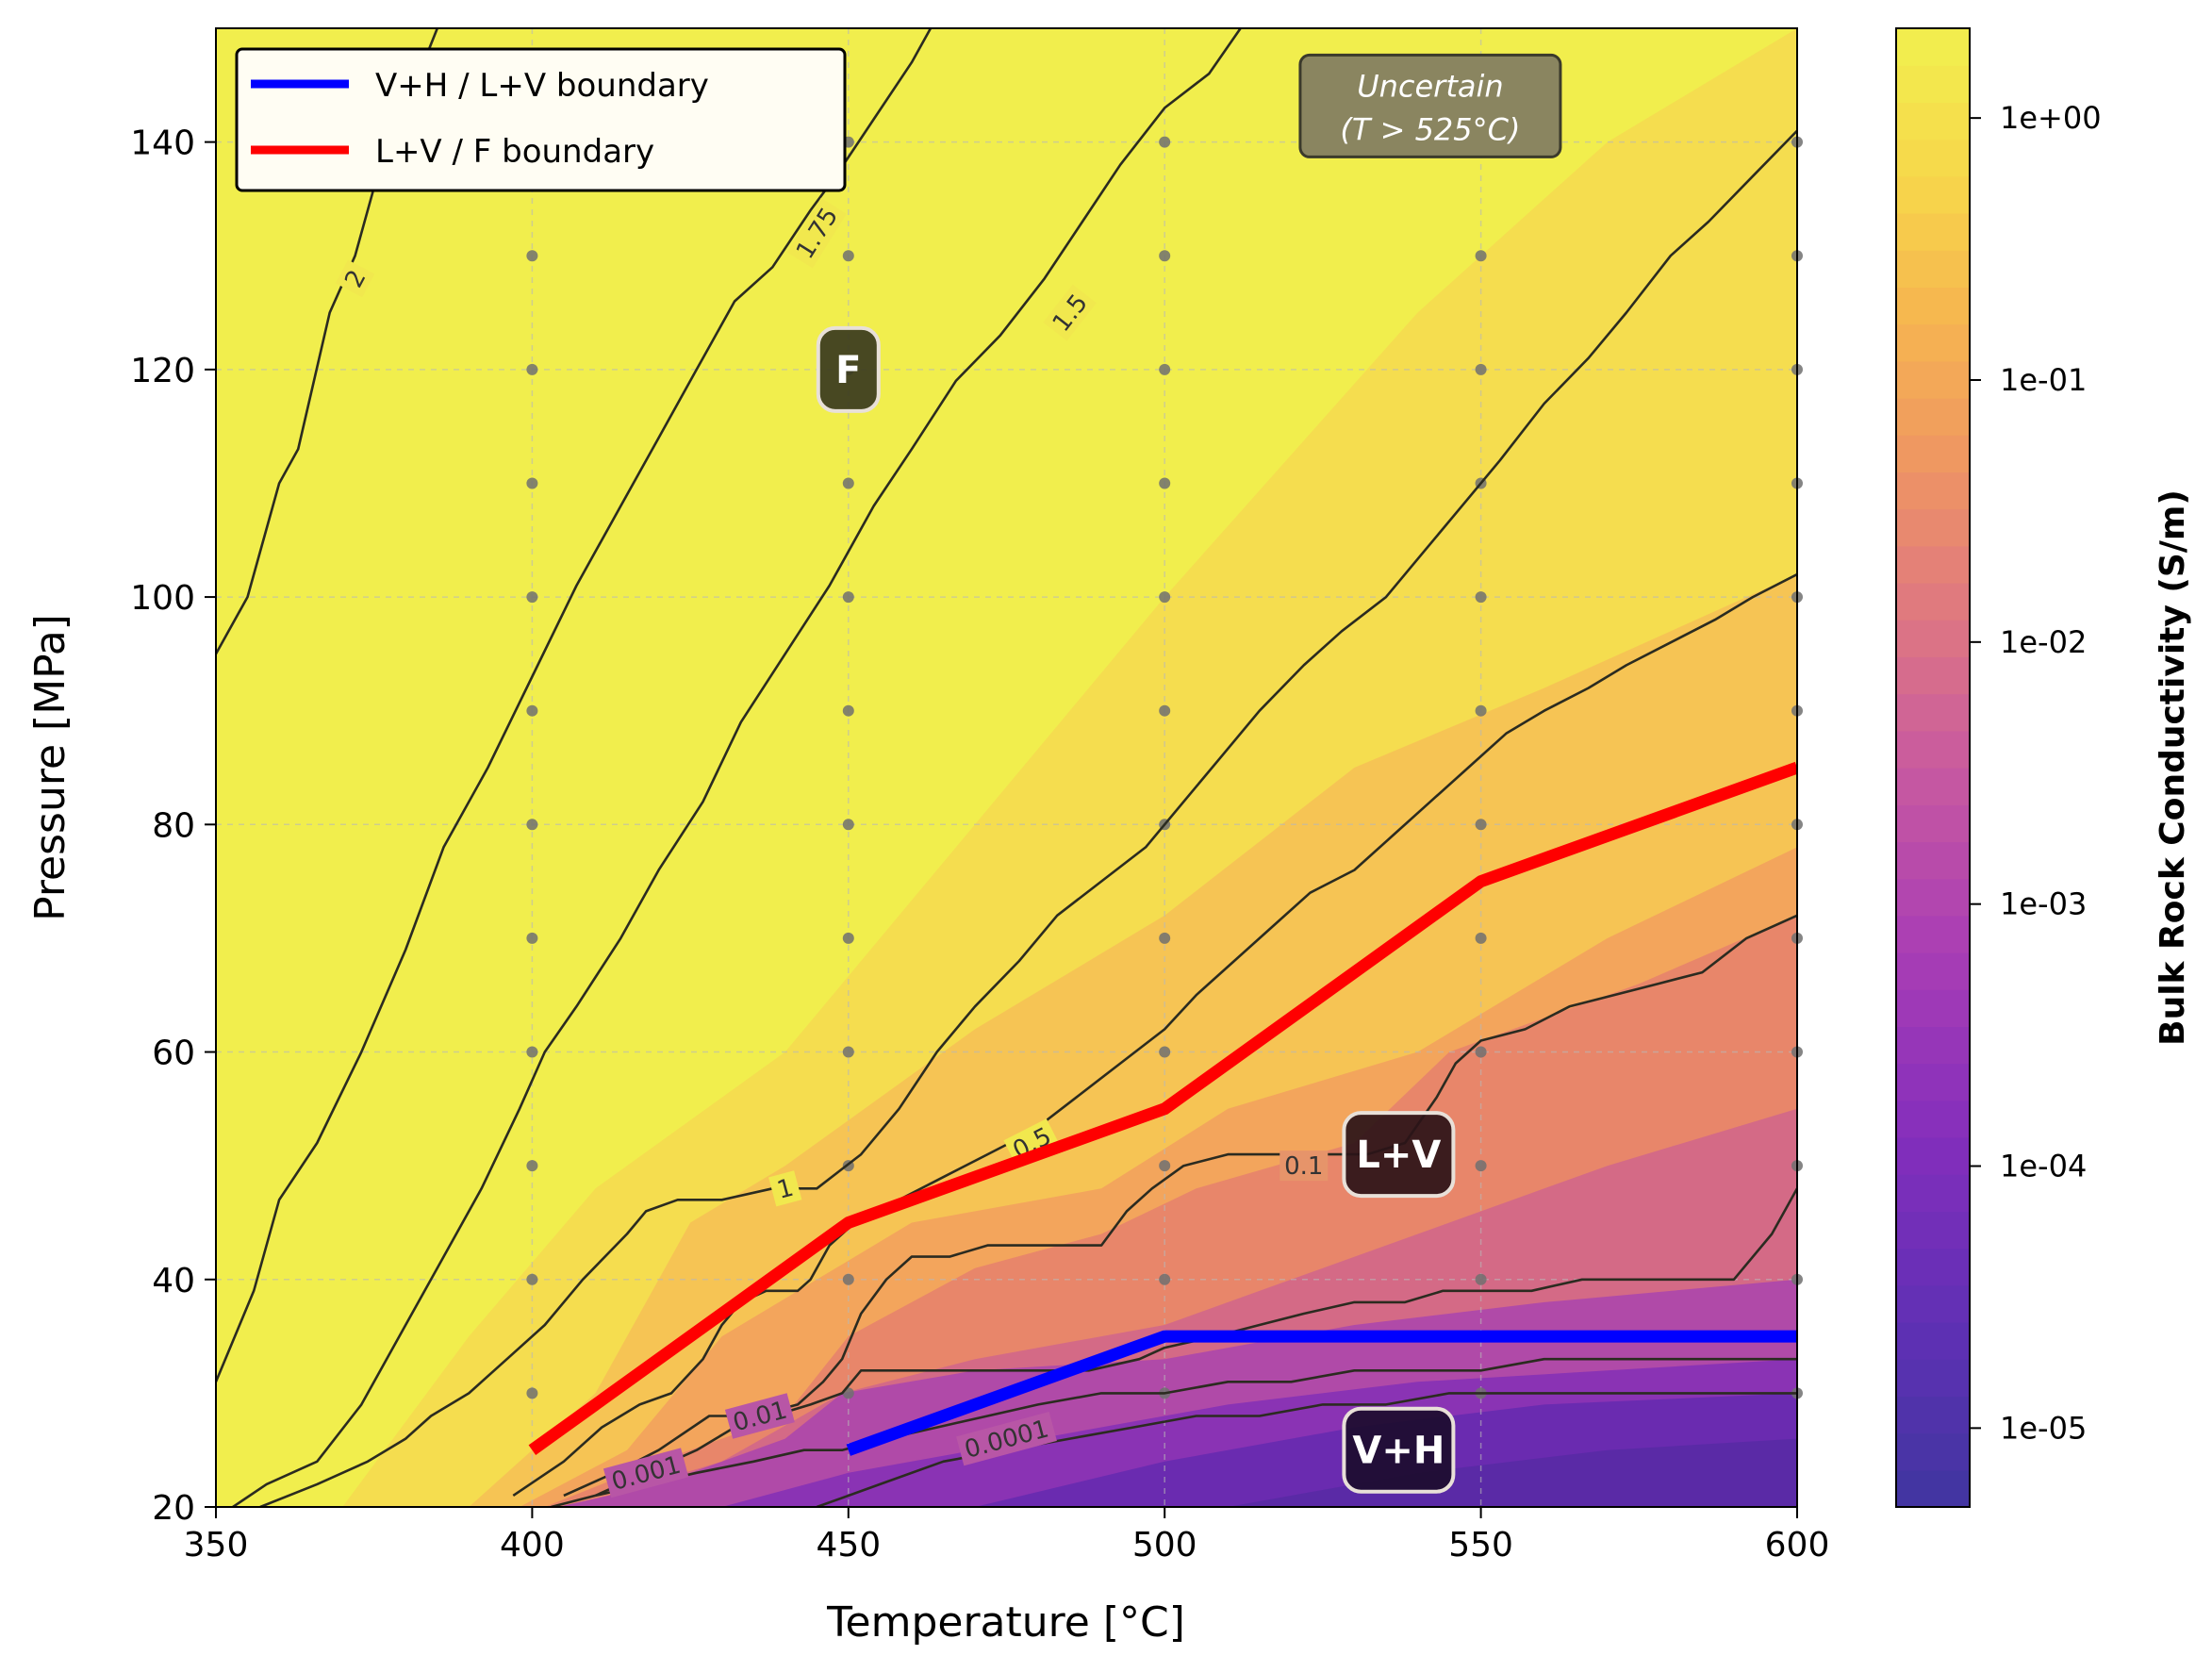  I want to click on uncertain-line2: (T > 525°C), so click(1430, 129).